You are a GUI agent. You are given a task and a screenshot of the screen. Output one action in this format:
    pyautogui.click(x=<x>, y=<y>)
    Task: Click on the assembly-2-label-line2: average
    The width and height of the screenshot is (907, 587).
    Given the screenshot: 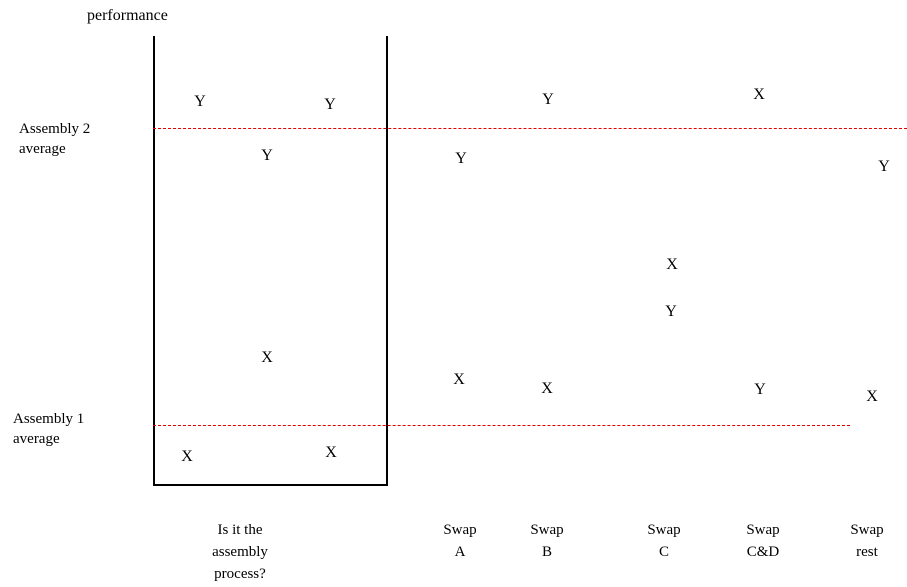 What is the action you would take?
    pyautogui.click(x=42, y=149)
    